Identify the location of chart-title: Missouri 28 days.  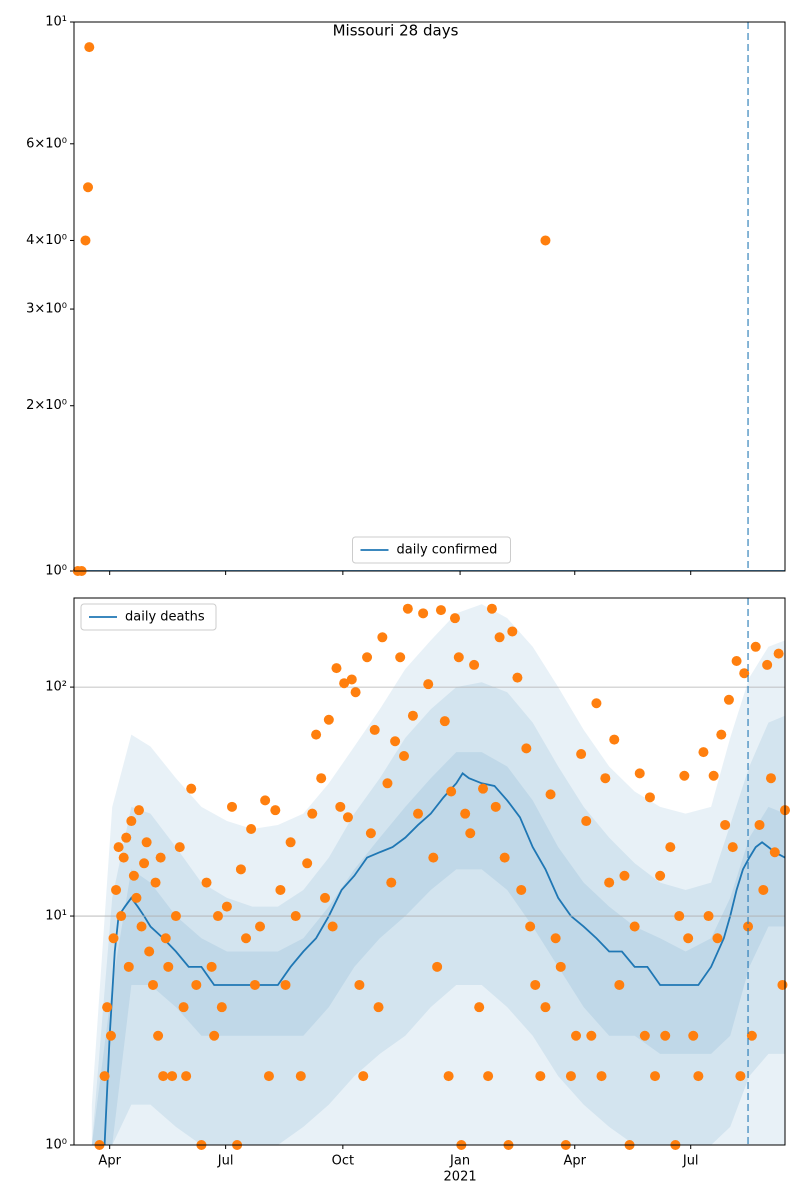
(396, 31).